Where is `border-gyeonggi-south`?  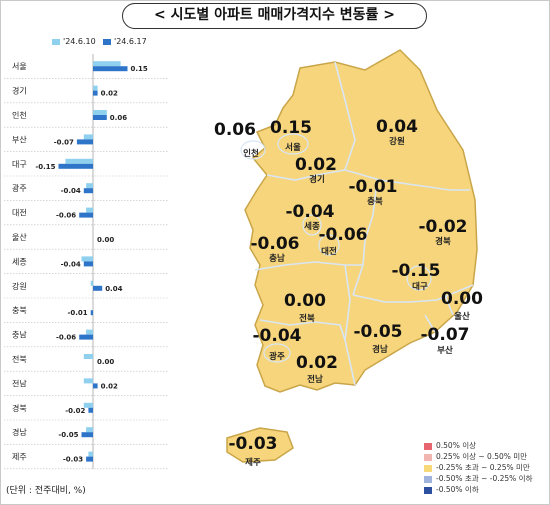 border-gyeonggi-south is located at coordinates (306, 175).